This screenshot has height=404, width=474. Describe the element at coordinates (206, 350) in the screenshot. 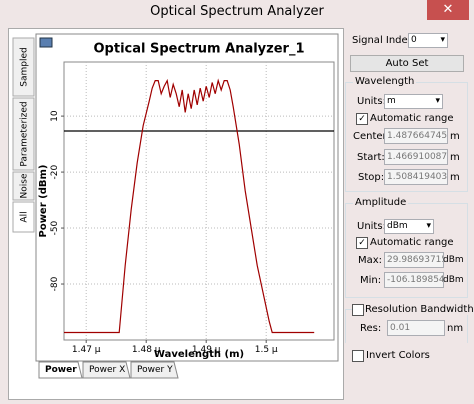

I see `x-tick-label: 1.49 μ` at that location.